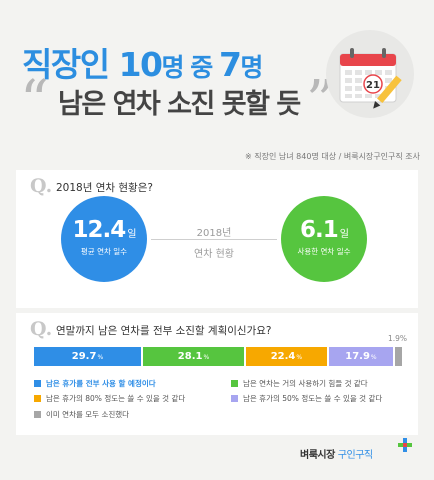 The image size is (434, 480). What do you see at coordinates (299, 357) in the screenshot?
I see `bar-unit-3: %` at bounding box center [299, 357].